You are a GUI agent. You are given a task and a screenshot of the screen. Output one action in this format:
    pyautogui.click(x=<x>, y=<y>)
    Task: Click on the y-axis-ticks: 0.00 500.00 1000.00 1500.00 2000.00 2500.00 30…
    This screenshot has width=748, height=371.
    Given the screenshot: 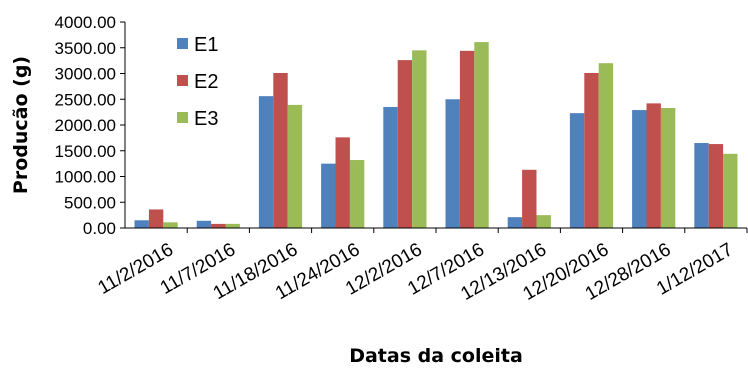 What is the action you would take?
    pyautogui.click(x=90, y=125)
    